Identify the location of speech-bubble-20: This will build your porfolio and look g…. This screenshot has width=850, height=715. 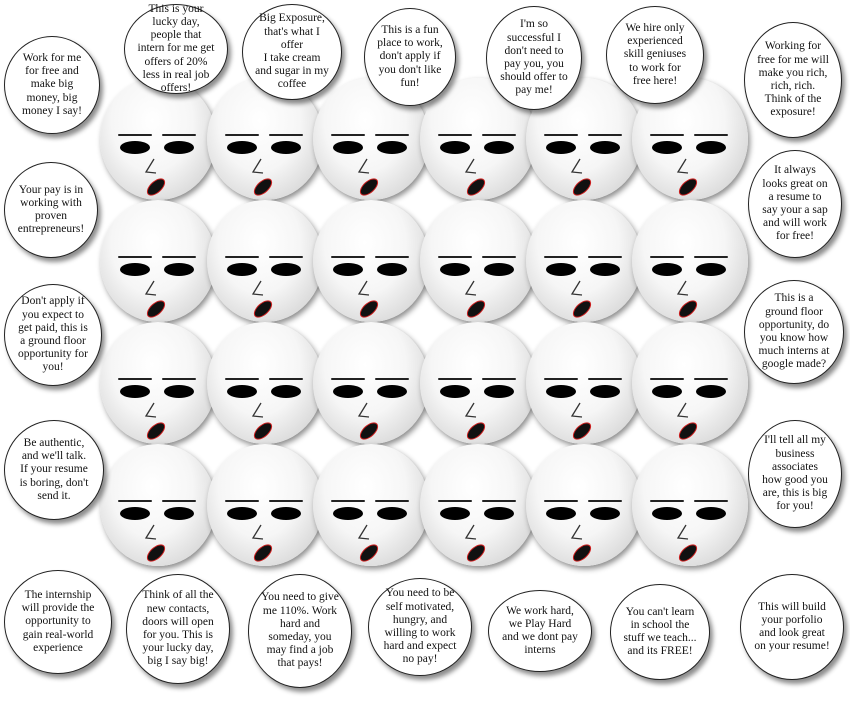
(792, 627).